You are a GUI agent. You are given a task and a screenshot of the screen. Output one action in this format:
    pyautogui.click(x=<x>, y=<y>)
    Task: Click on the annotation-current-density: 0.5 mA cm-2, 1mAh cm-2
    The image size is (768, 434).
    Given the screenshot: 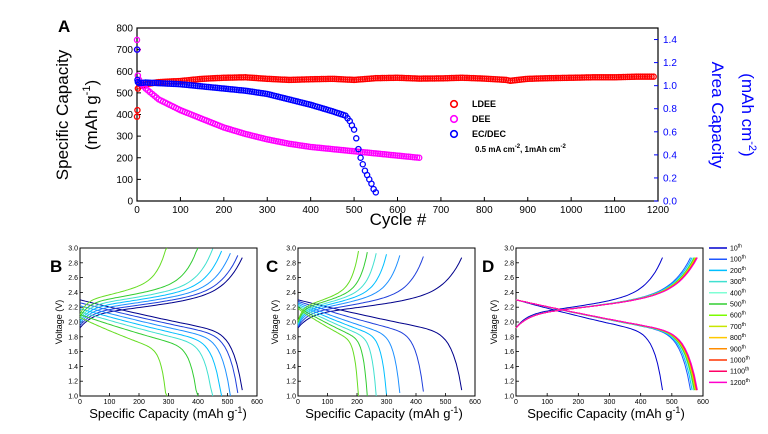 What is the action you would take?
    pyautogui.click(x=521, y=149)
    